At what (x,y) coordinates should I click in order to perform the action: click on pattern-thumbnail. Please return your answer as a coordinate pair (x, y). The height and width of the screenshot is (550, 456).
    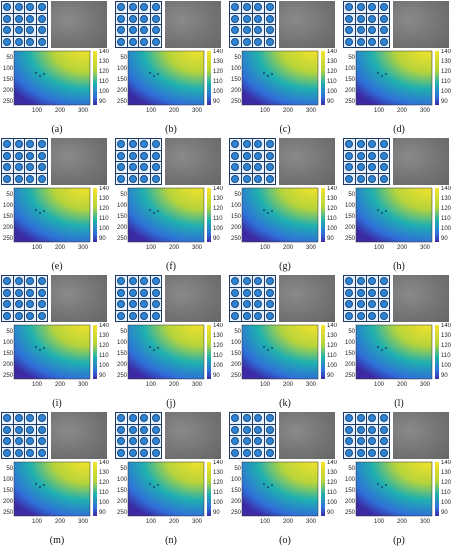
    Looking at the image, I should click on (24, 161).